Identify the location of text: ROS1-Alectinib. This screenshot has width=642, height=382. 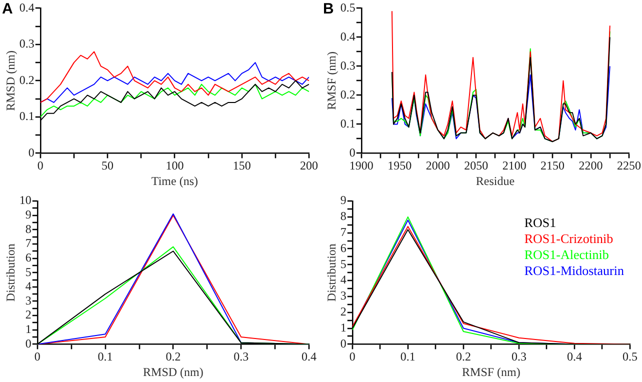
(566, 254).